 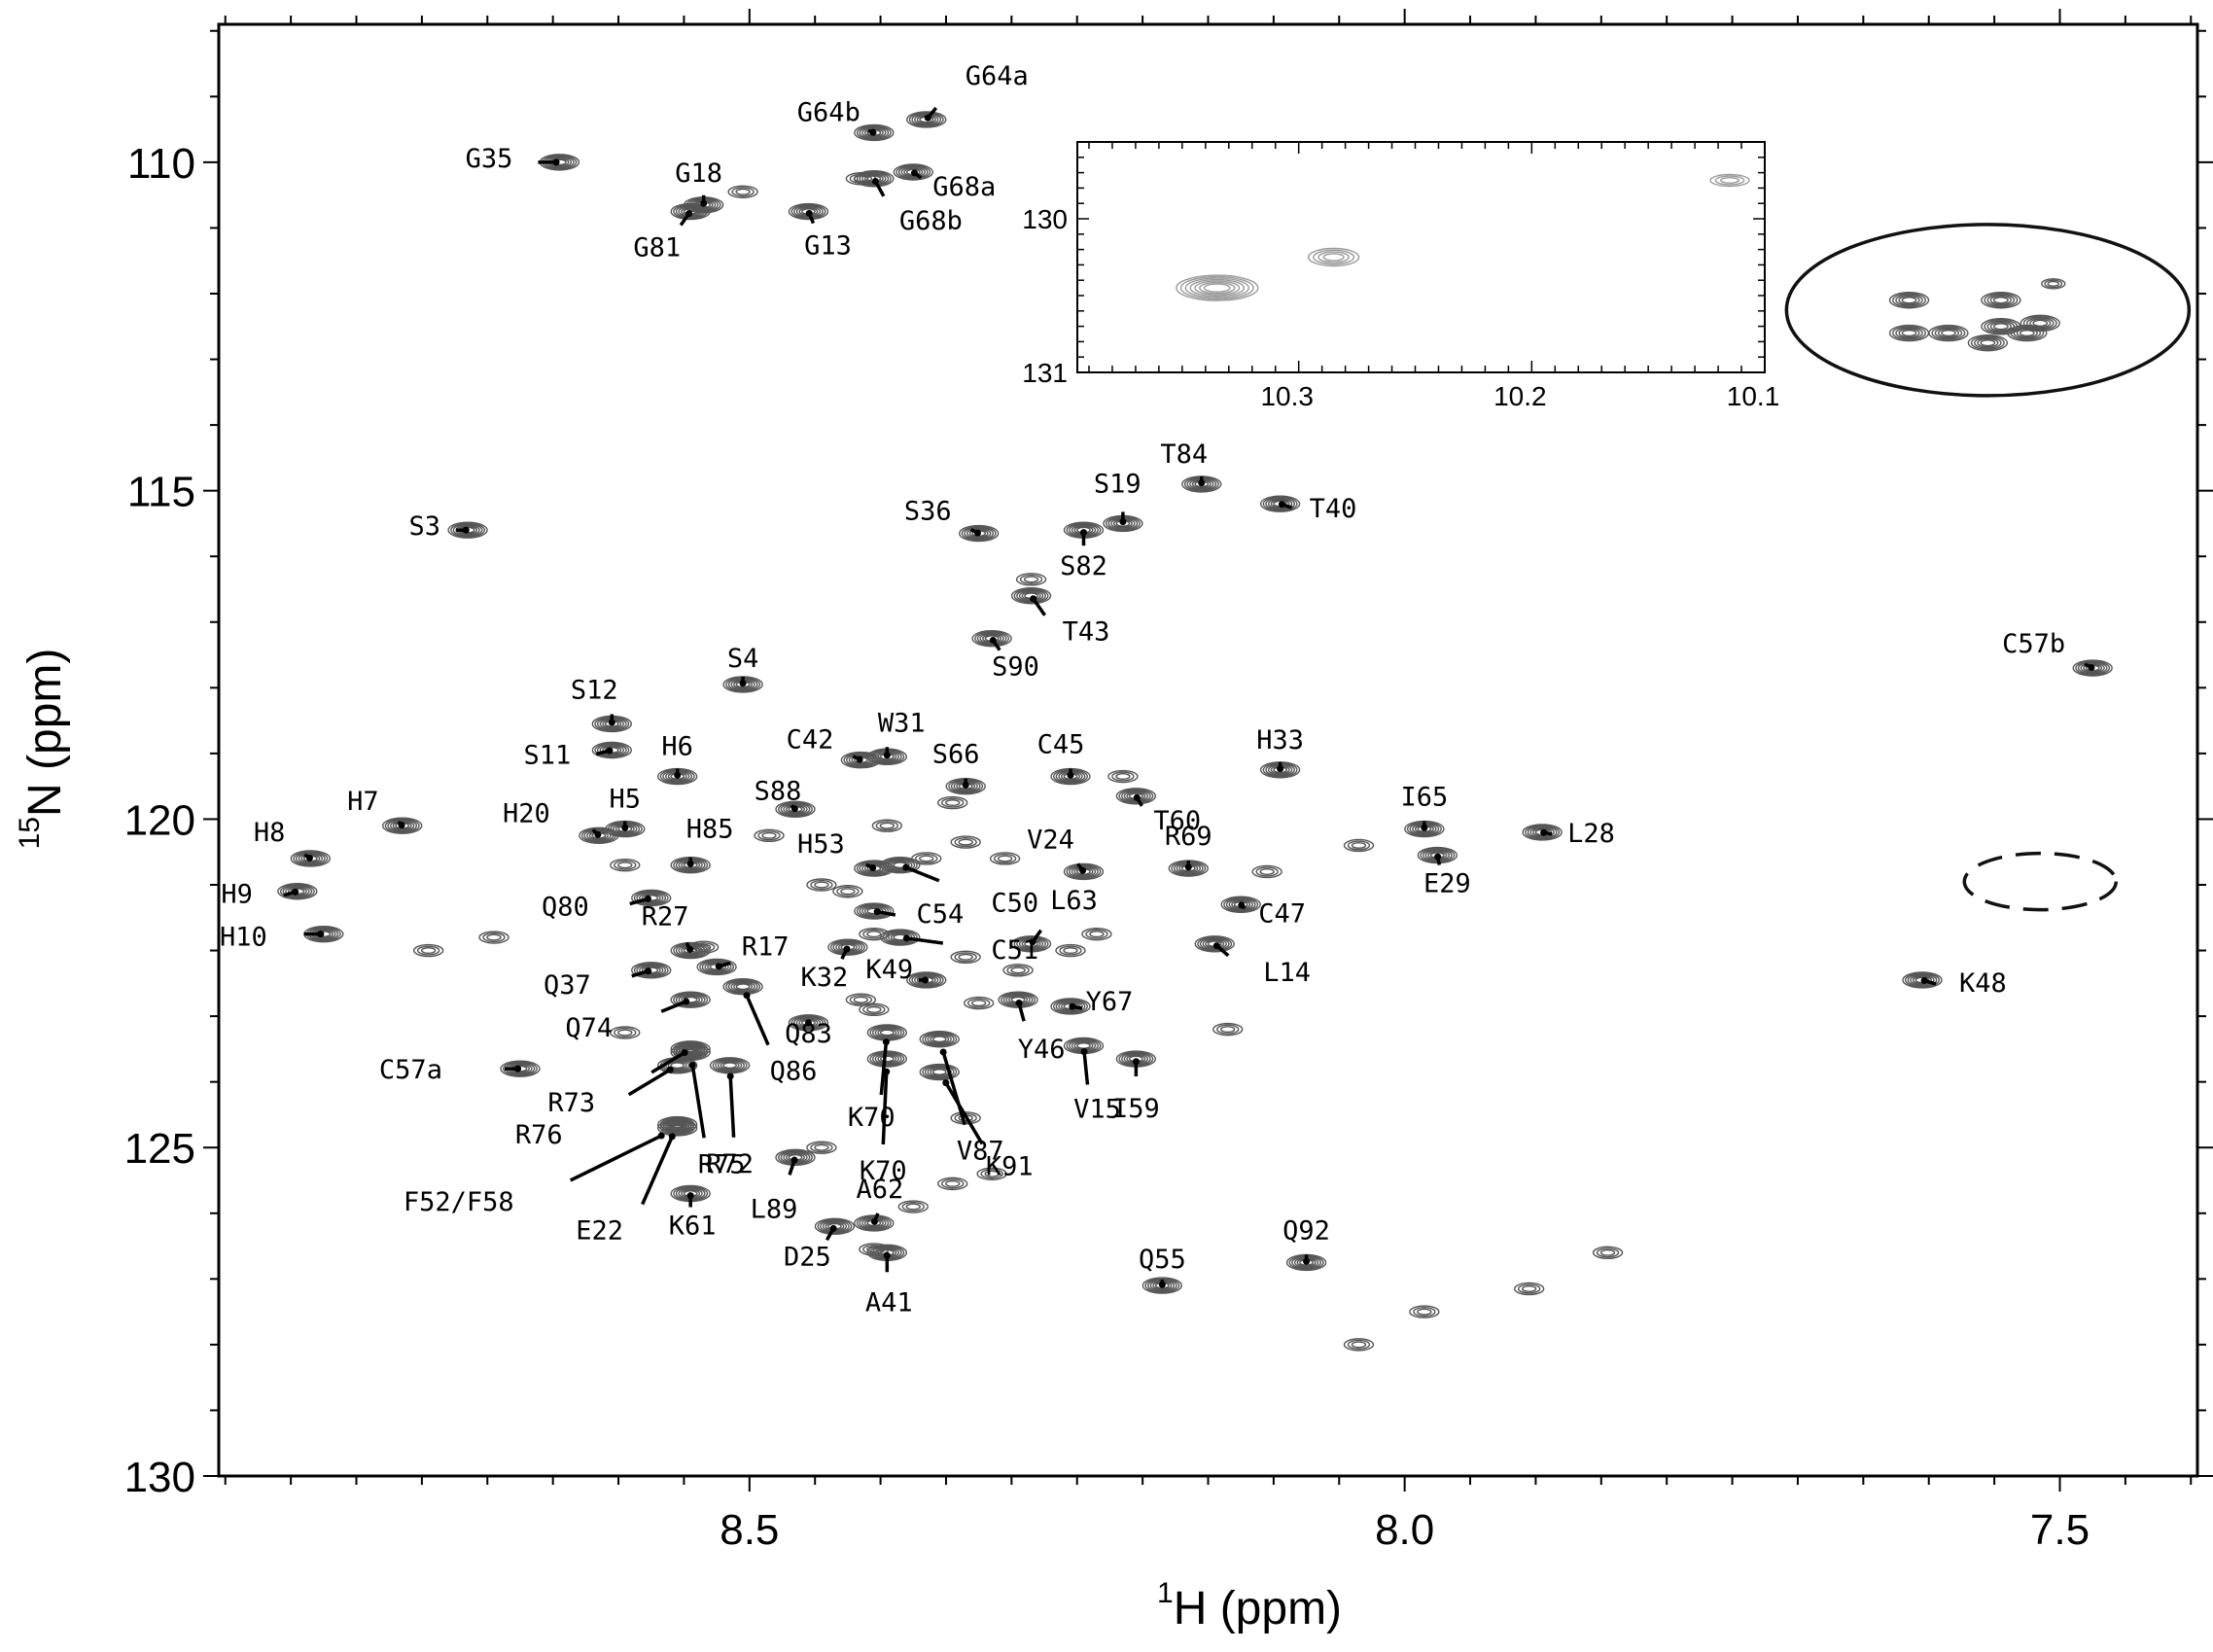 What do you see at coordinates (1045, 373) in the screenshot?
I see `inset-y-tick-label: 131` at bounding box center [1045, 373].